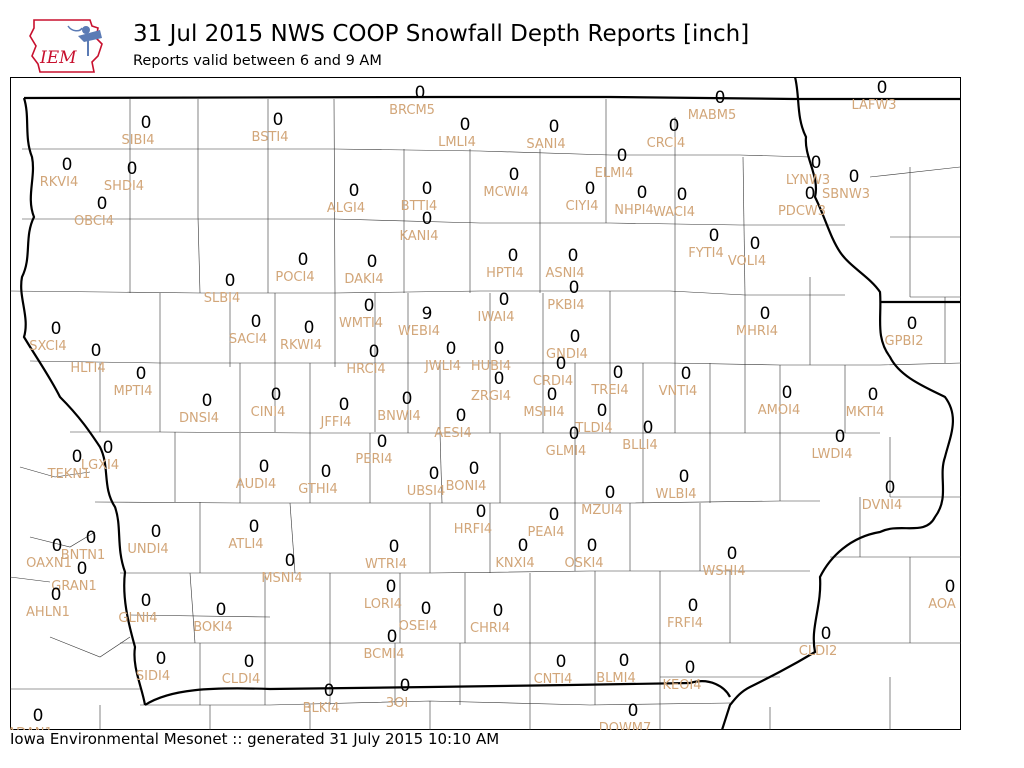  What do you see at coordinates (346, 208) in the screenshot?
I see `station-label: ALGI4` at bounding box center [346, 208].